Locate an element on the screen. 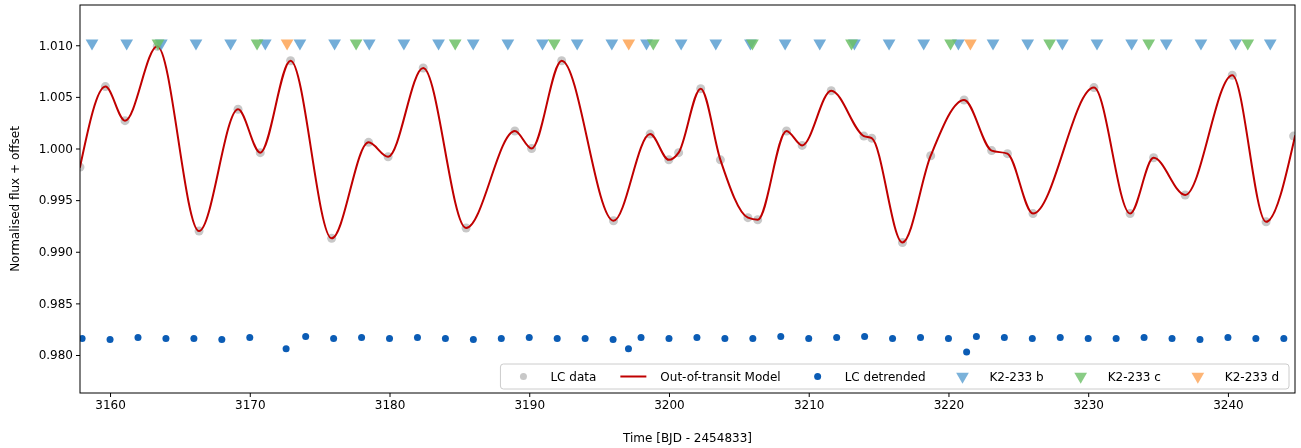 The height and width of the screenshot is (448, 1301). y-tick-label: 1.010 is located at coordinates (55, 45).